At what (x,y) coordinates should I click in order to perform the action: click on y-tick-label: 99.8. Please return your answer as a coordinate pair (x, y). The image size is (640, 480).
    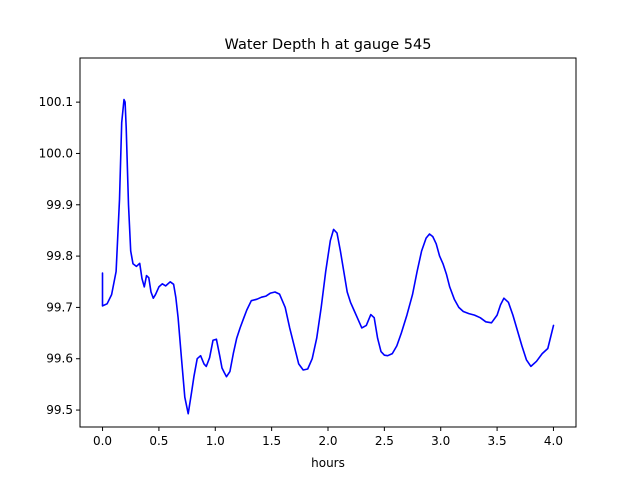
    Looking at the image, I should click on (59, 256).